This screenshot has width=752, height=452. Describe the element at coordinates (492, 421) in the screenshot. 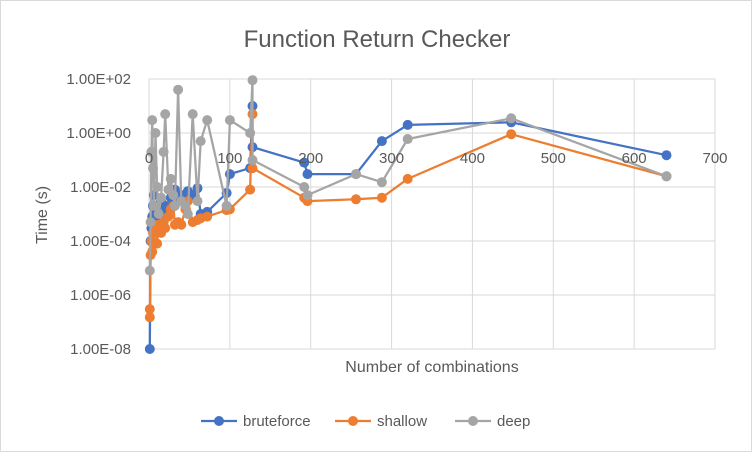

I see `legend-item-deep: deep` at that location.